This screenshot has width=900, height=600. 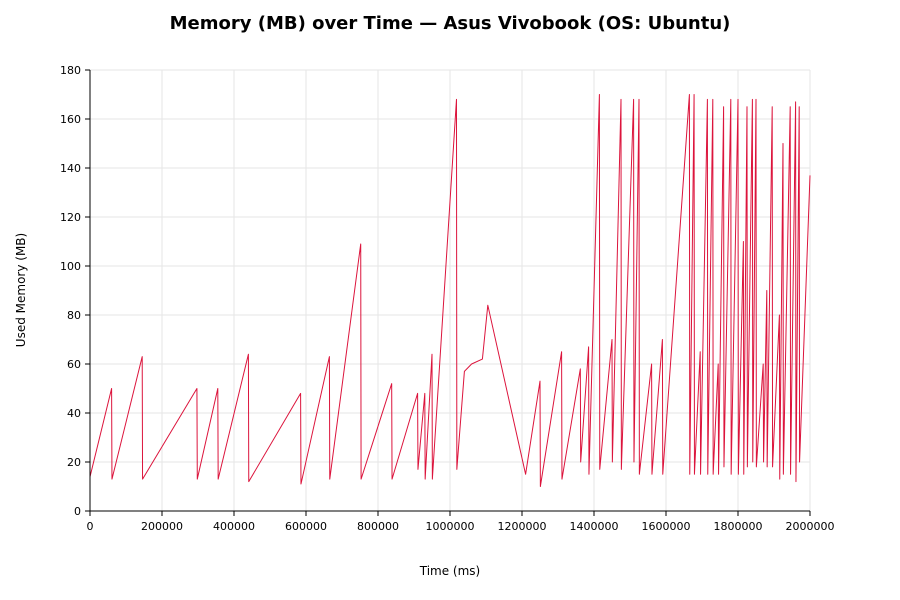 I want to click on y-tick-label: 40, so click(x=74, y=413).